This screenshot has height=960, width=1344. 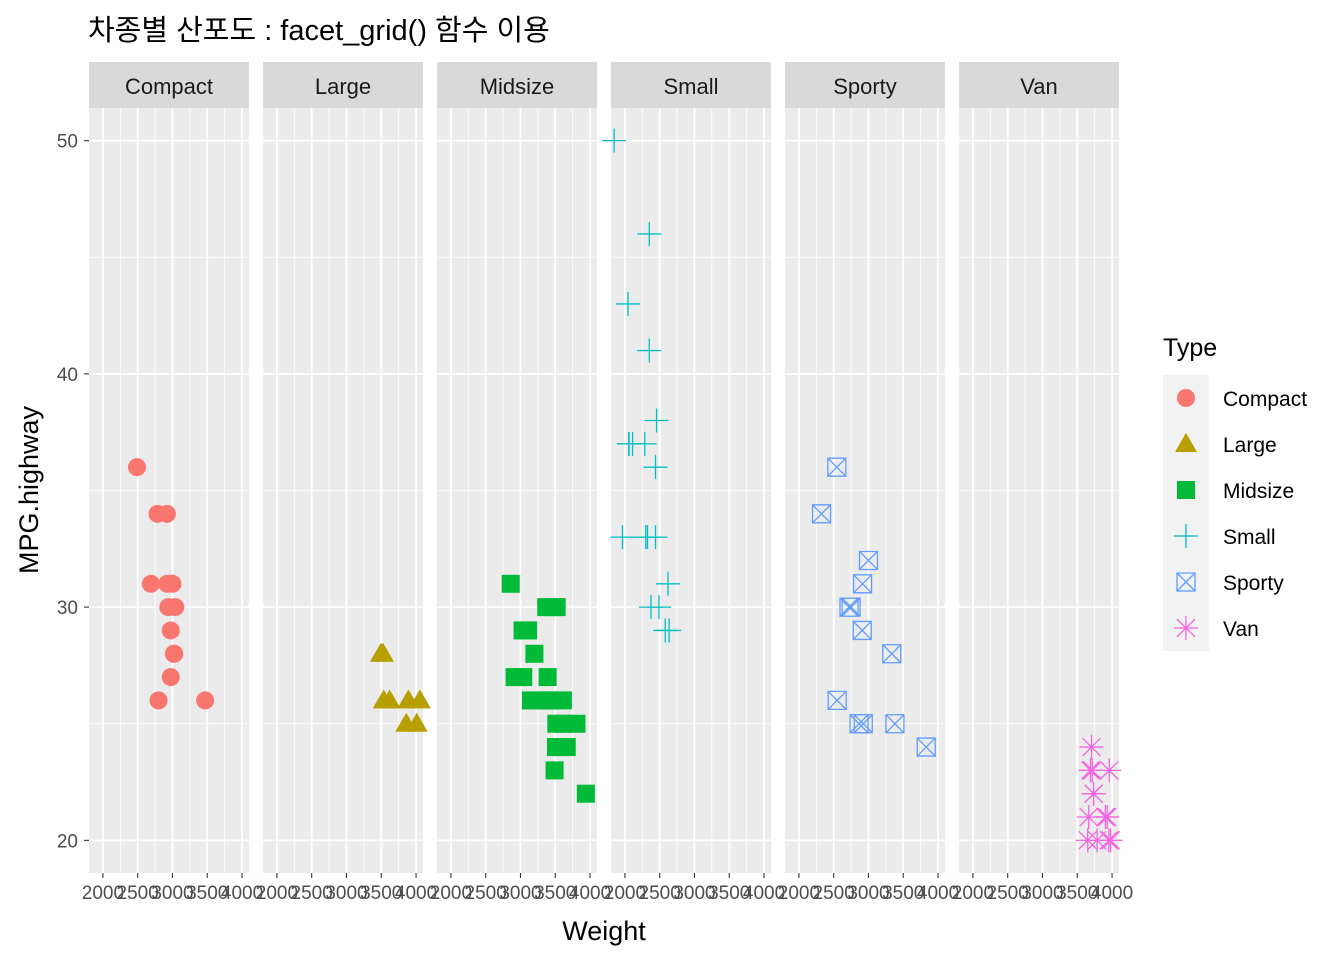 What do you see at coordinates (1265, 399) in the screenshot?
I see `legend-label: Compact` at bounding box center [1265, 399].